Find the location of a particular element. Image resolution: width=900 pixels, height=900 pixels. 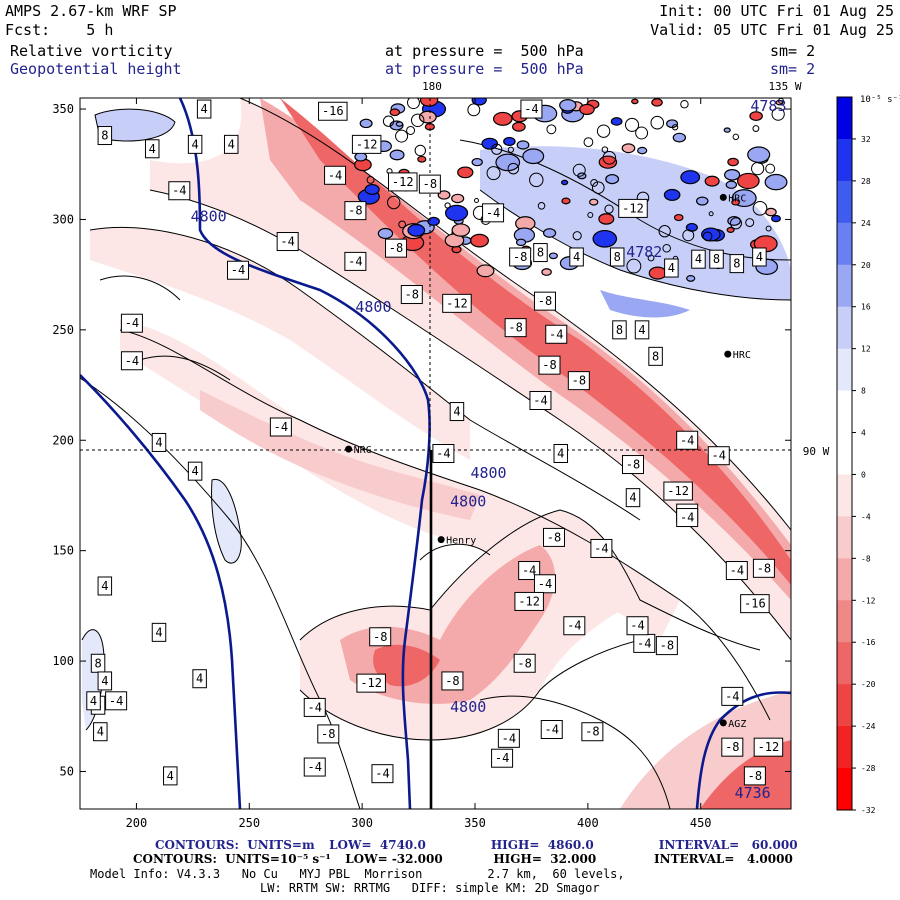

vorticity-label: -8 is located at coordinates (411, 295).